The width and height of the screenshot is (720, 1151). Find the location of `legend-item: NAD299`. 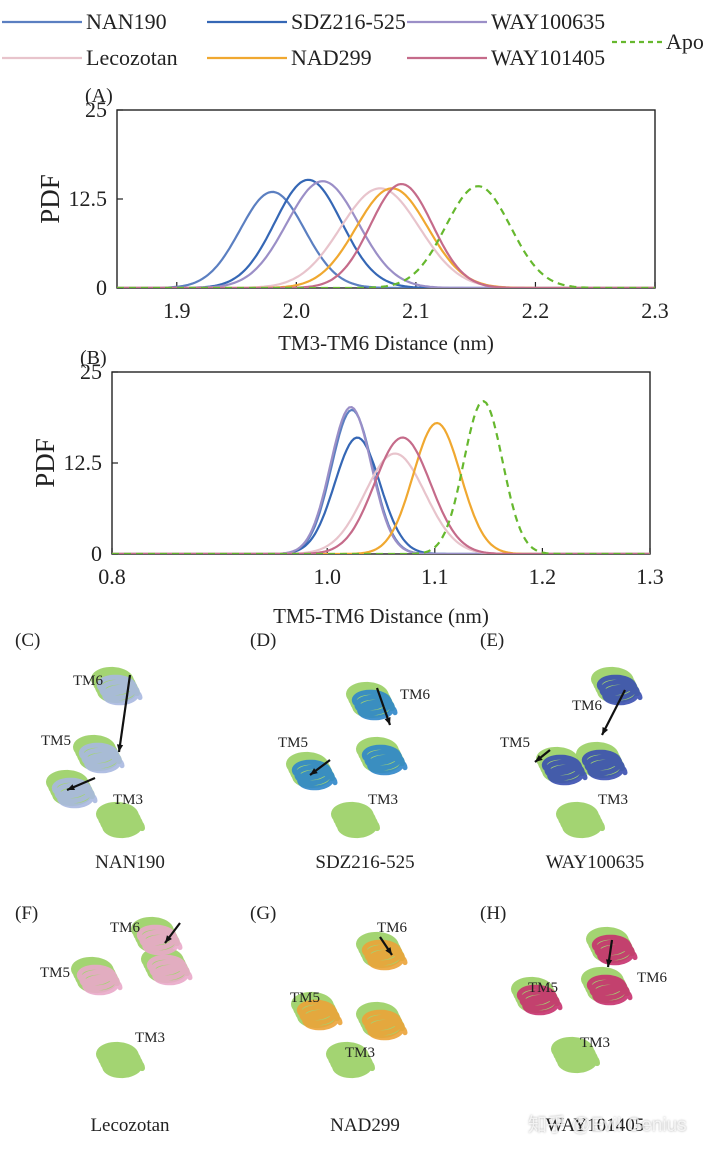

legend-item: NAD299 is located at coordinates (289, 57).